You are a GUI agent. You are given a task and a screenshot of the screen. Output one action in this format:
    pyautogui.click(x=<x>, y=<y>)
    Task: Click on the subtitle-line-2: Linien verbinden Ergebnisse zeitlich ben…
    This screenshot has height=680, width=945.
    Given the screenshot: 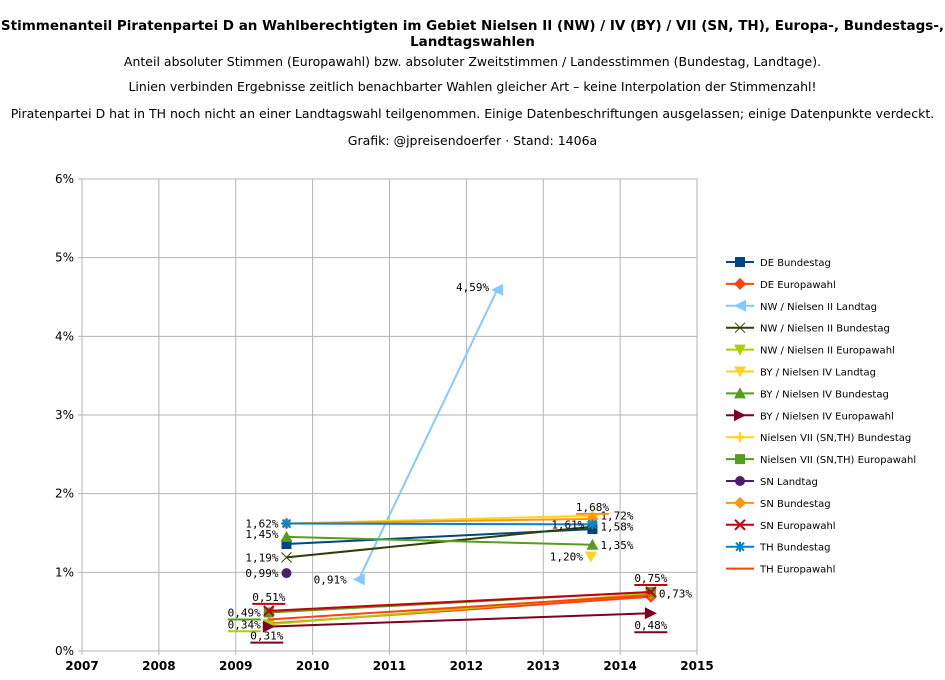 What is the action you would take?
    pyautogui.click(x=472, y=86)
    